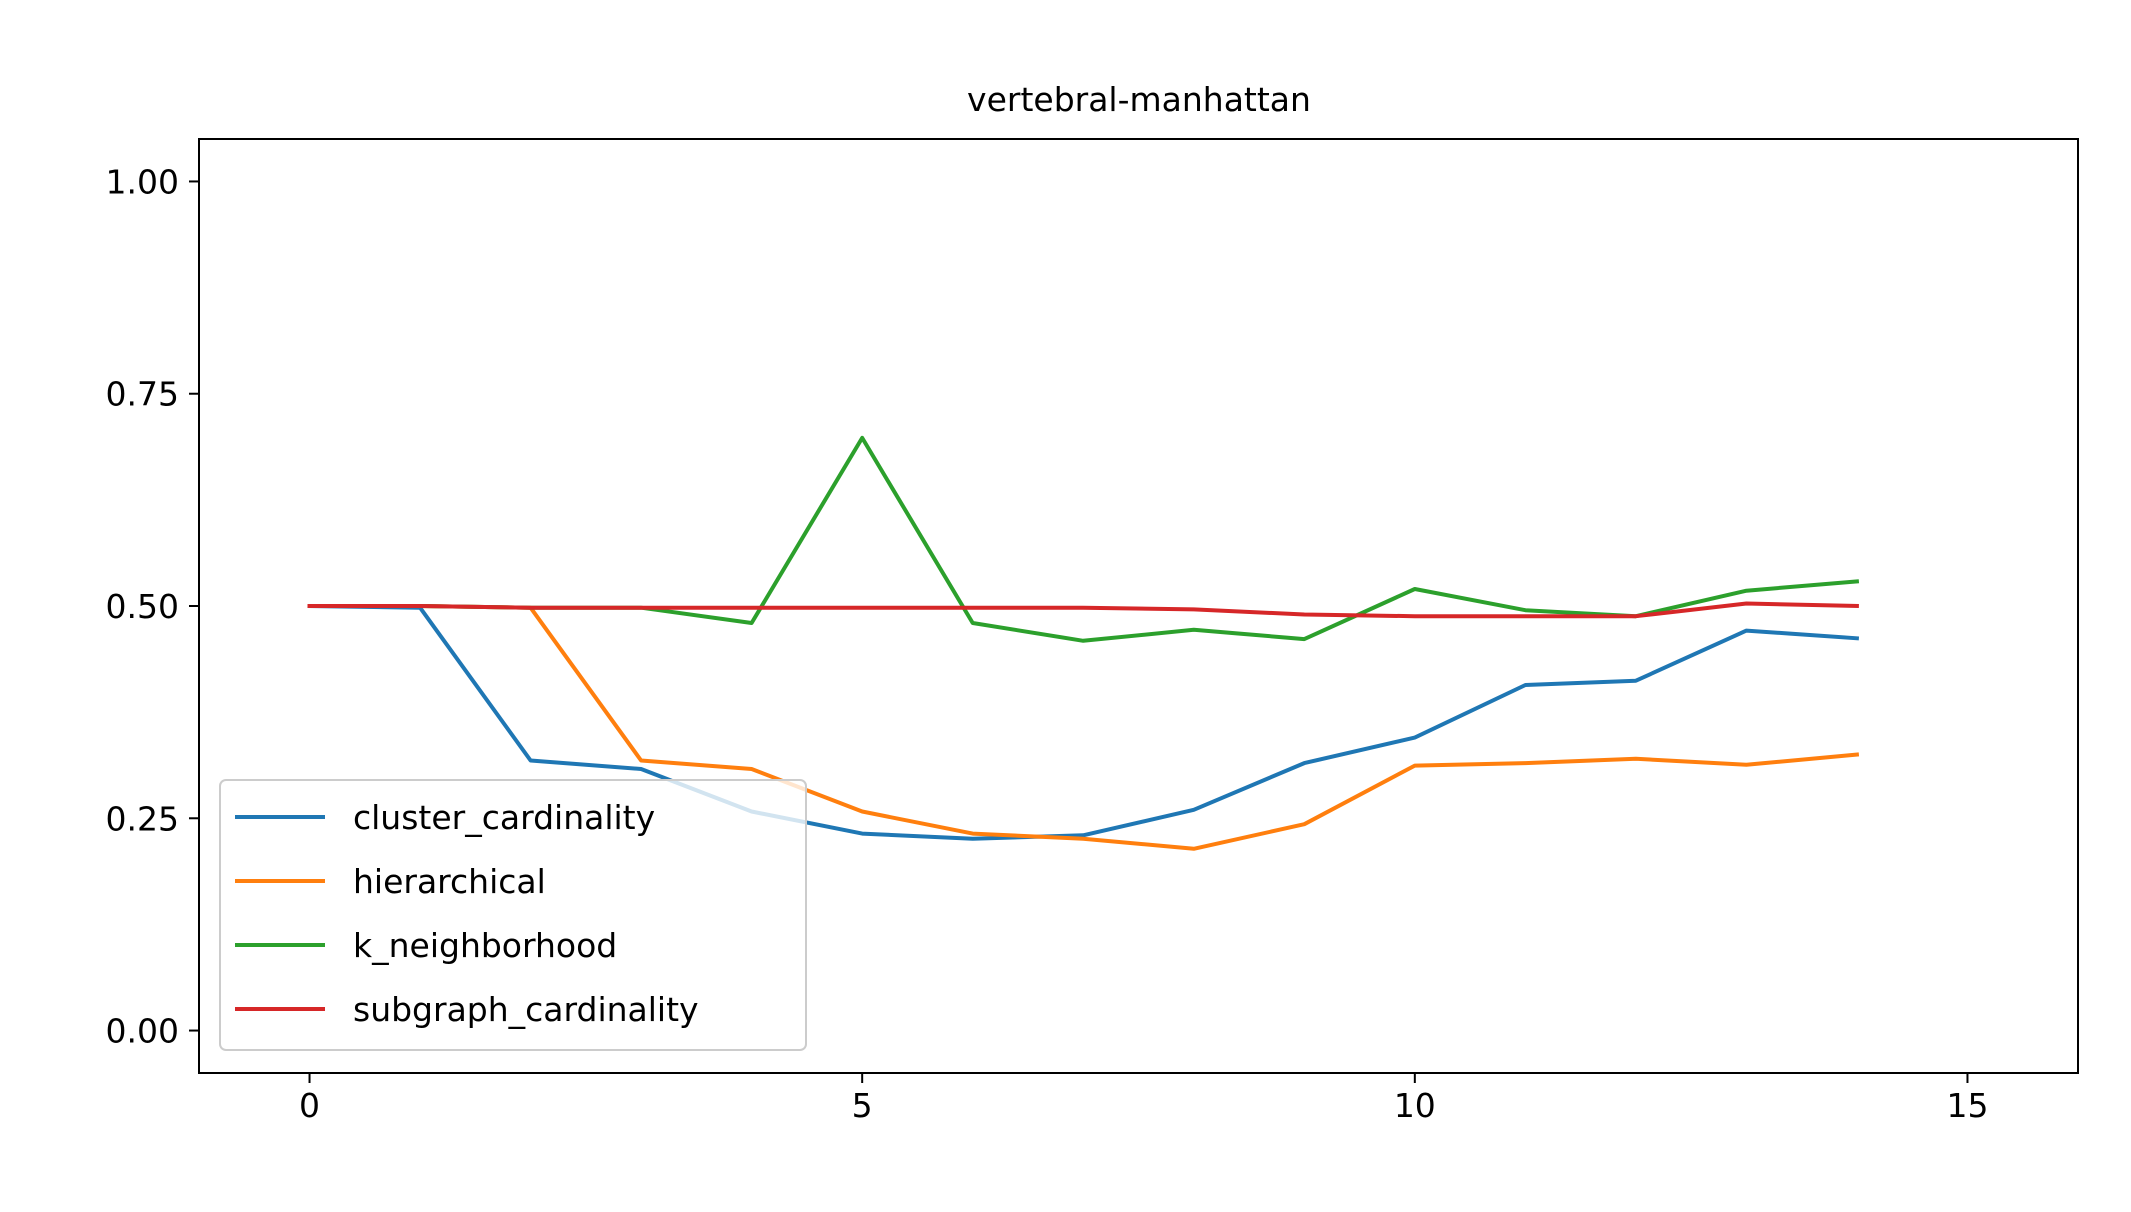 The height and width of the screenshot is (1212, 2131). Describe the element at coordinates (142, 394) in the screenshot. I see `y-tick-label: 0.75` at that location.